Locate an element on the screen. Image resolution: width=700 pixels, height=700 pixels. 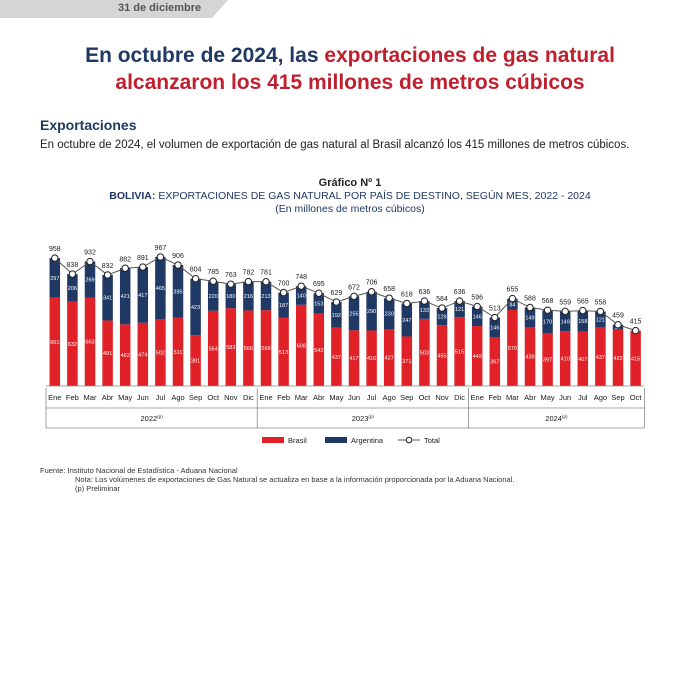
data-label-brasil: 371 is located at coordinates (406, 362).